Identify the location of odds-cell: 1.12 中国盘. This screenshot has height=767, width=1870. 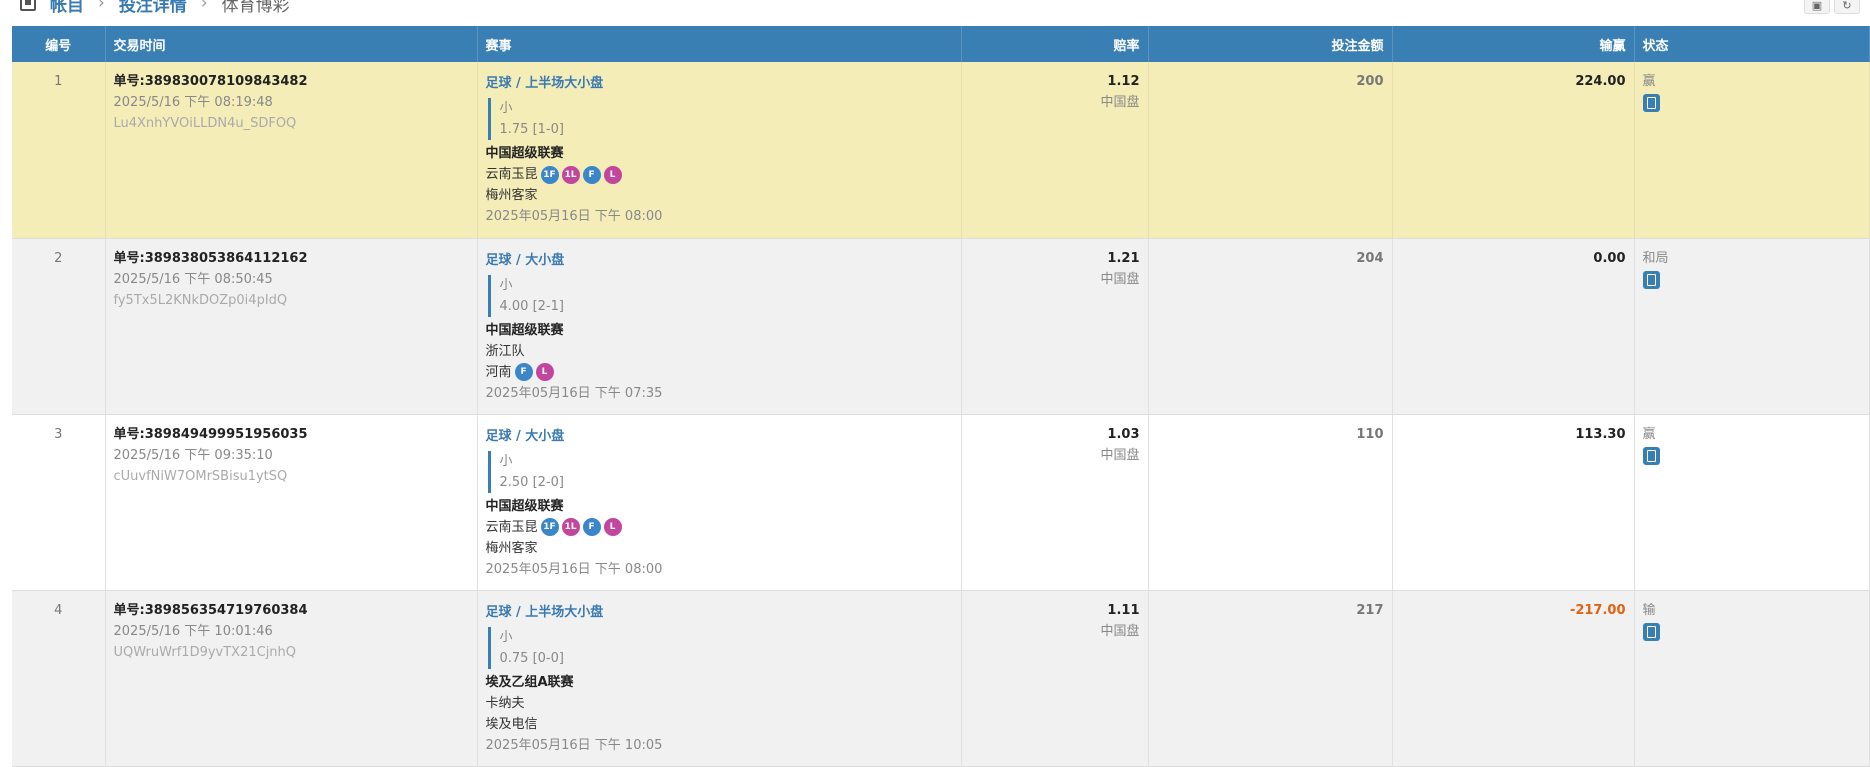
(1055, 150).